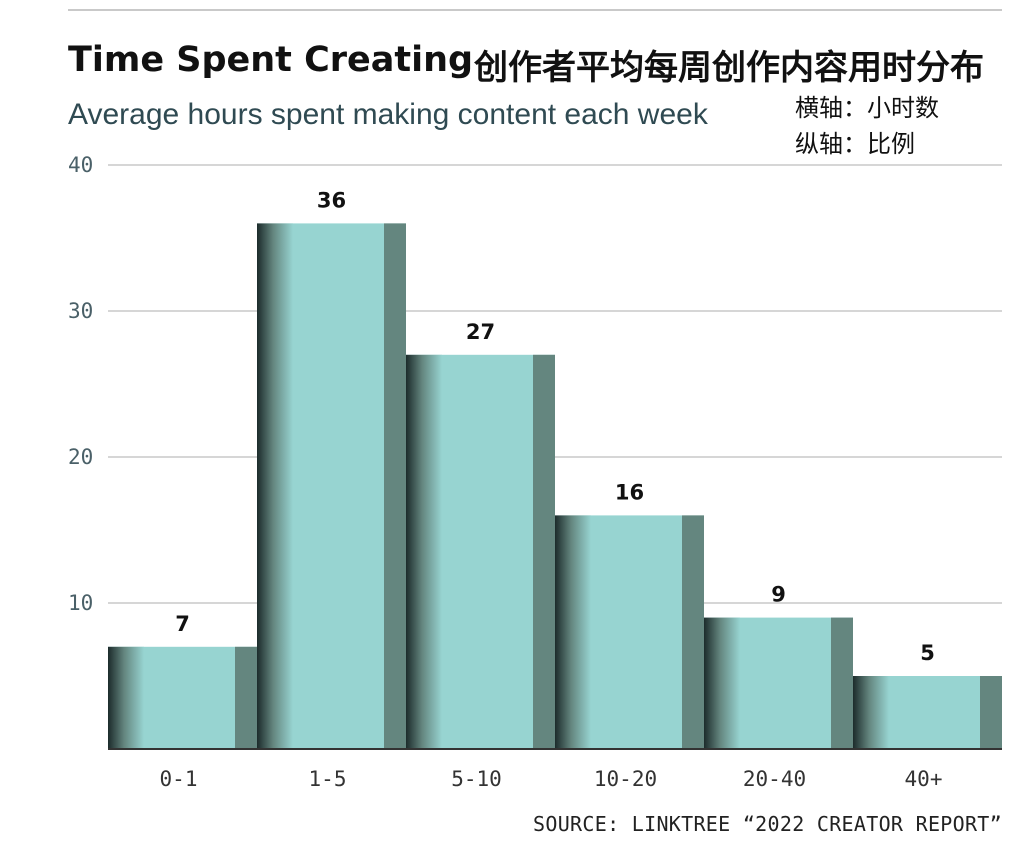 The width and height of the screenshot is (1032, 862). What do you see at coordinates (480, 332) in the screenshot?
I see `data-label: 27` at bounding box center [480, 332].